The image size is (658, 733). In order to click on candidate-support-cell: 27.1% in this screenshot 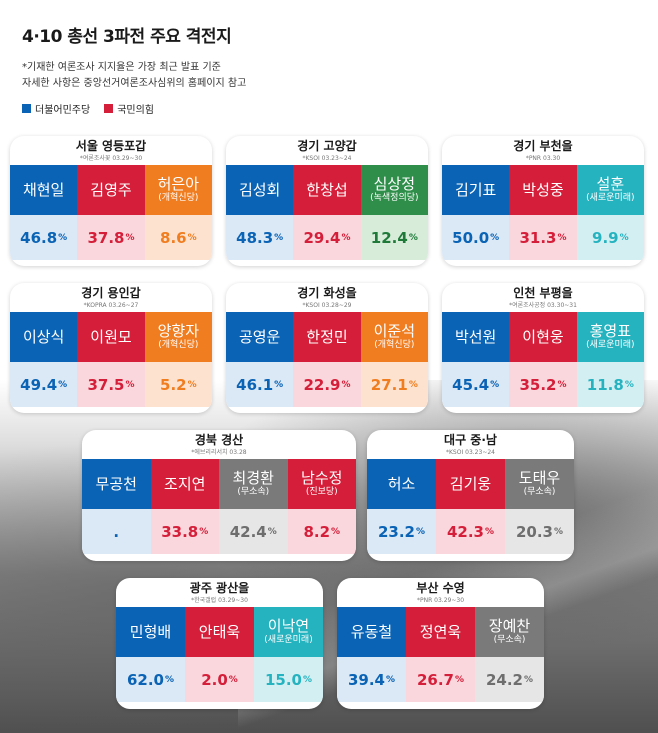, I will do `click(394, 384)`.